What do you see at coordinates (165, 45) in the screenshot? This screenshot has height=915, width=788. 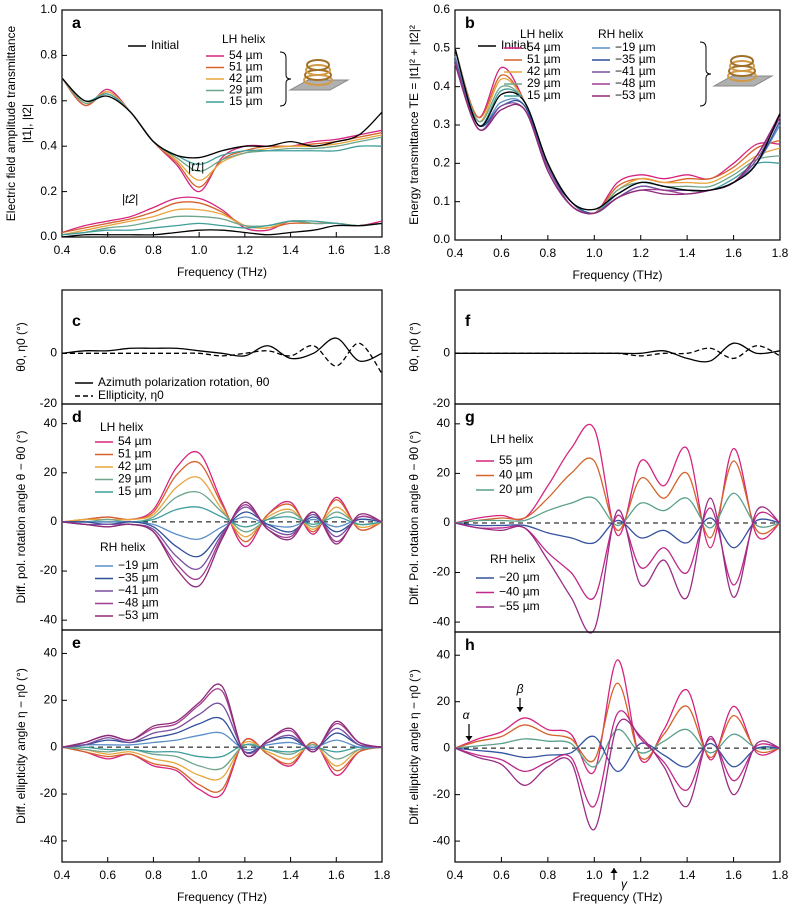 I see `legend-label: Initial` at bounding box center [165, 45].